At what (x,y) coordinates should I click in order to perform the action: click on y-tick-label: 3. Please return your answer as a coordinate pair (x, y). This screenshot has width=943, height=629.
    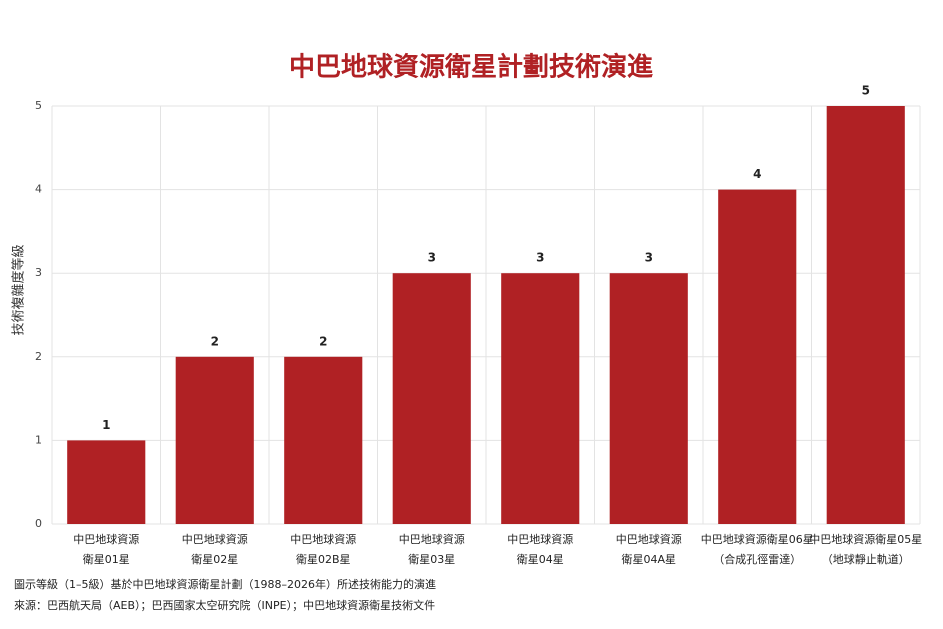
    Looking at the image, I should click on (38, 272).